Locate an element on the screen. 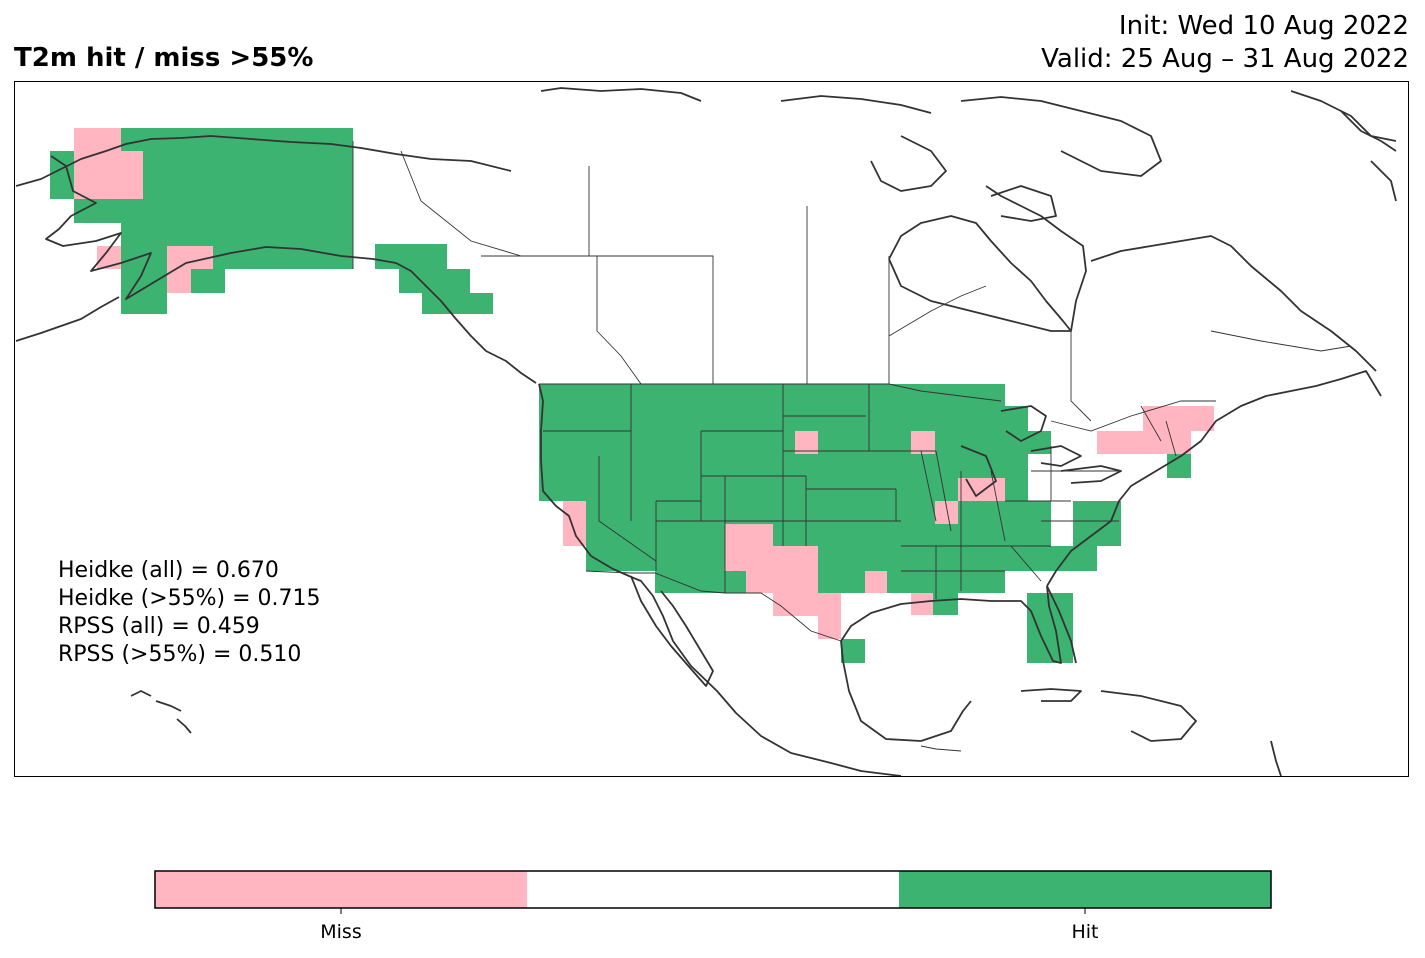  colorbar-label: Hit is located at coordinates (1084, 932).